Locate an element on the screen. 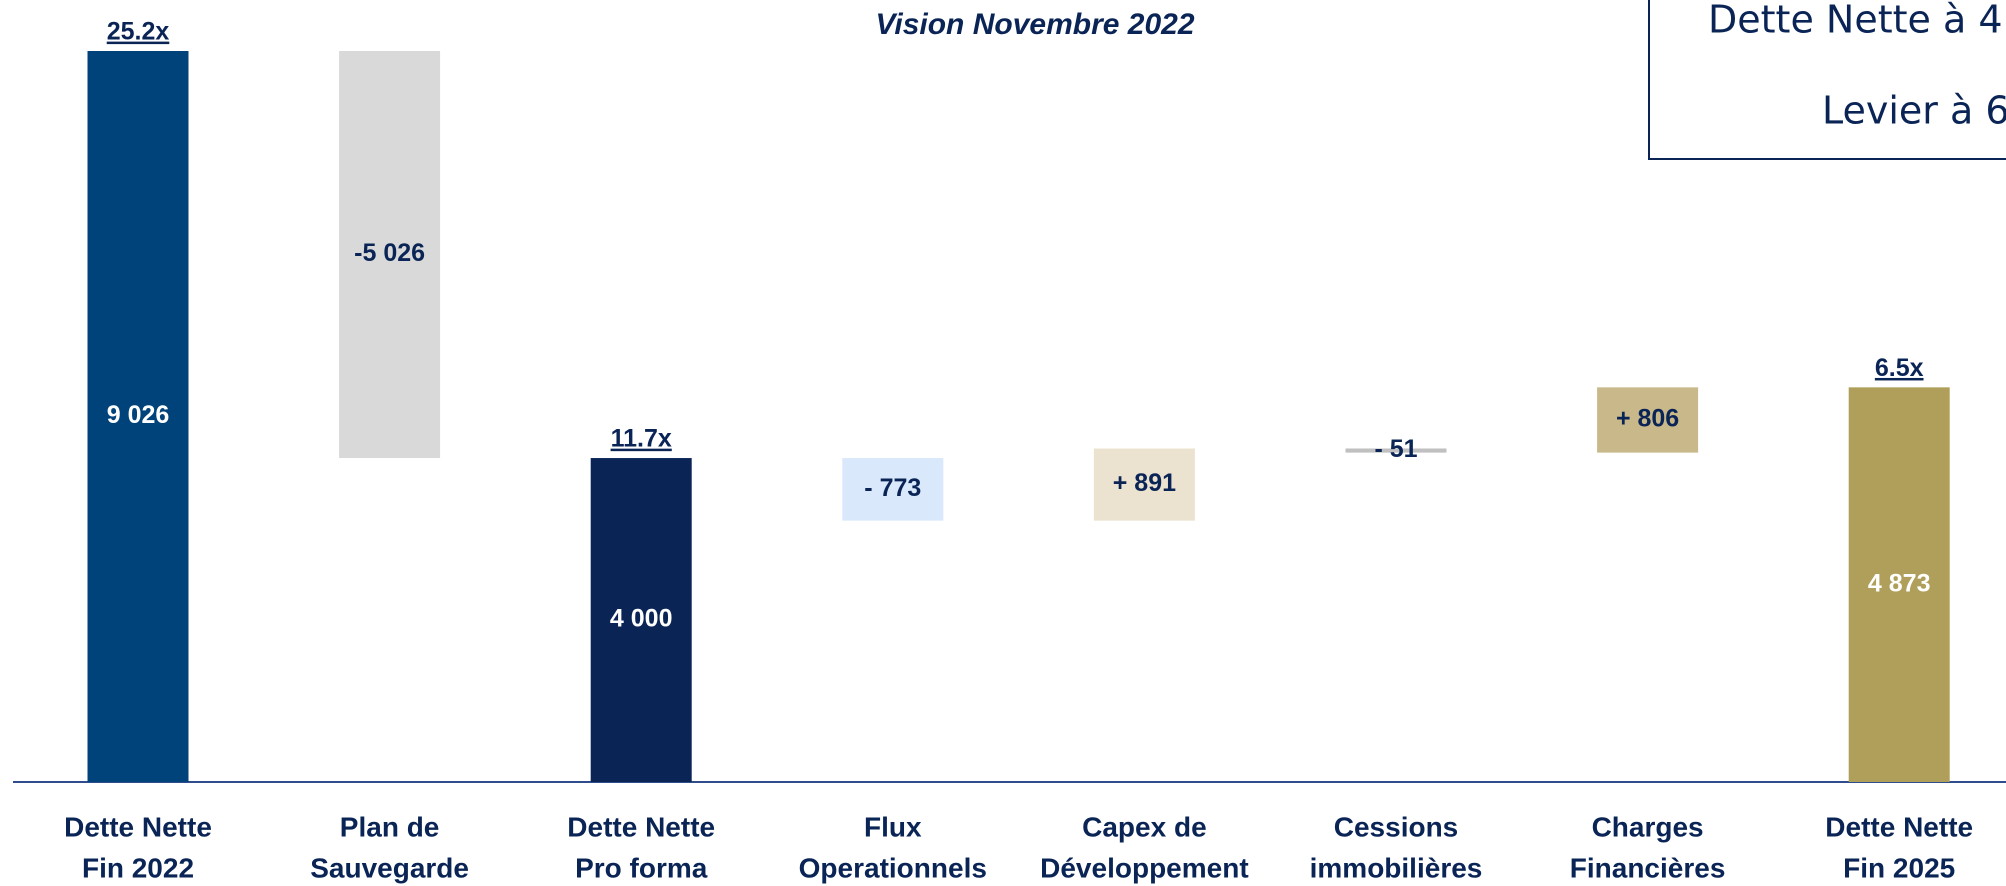  x-tick-label: Flux is located at coordinates (893, 826).